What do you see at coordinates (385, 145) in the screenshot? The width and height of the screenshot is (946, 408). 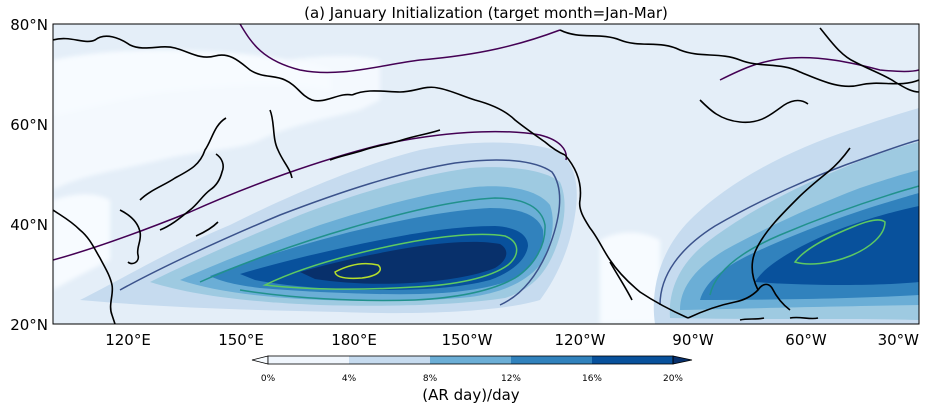 I see `coast-aleutians` at bounding box center [385, 145].